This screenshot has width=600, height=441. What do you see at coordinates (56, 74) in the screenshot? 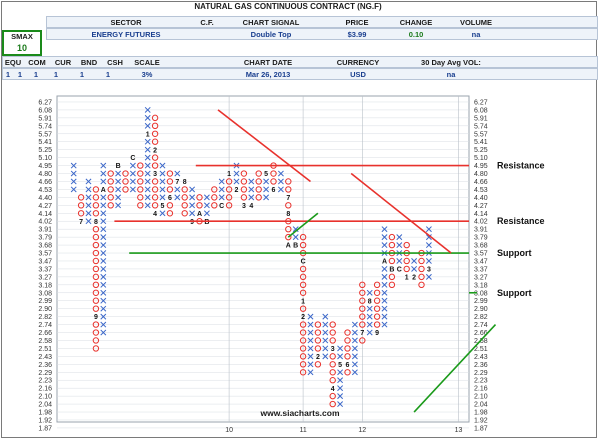
I see `cur-value: 1` at bounding box center [56, 74].